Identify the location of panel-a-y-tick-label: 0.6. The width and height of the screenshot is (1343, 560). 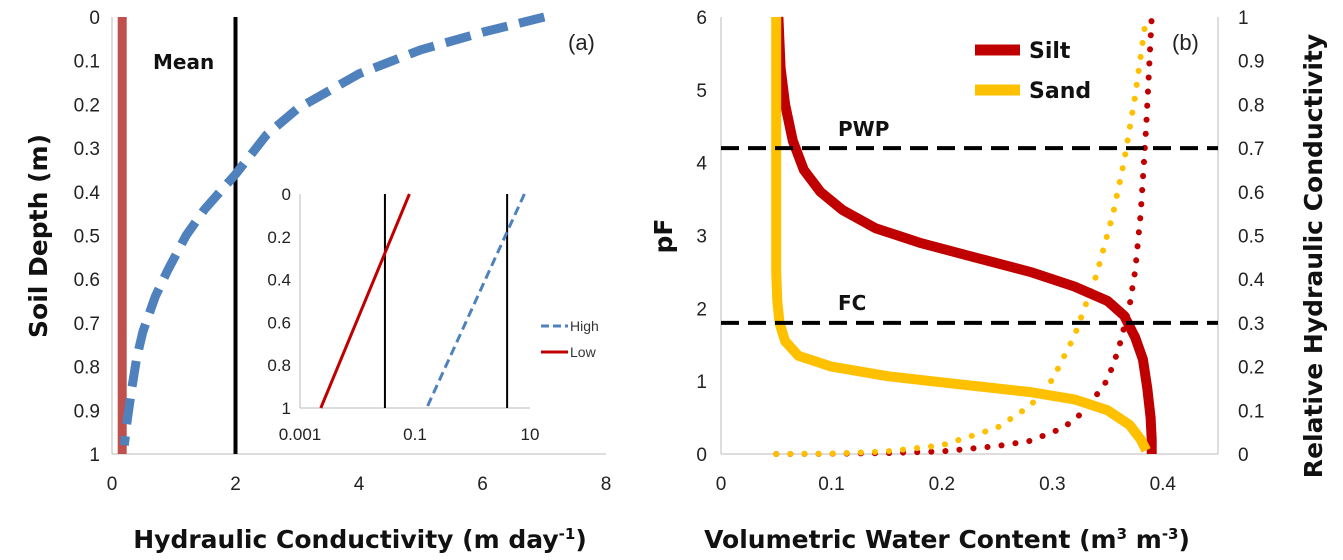
(87, 280).